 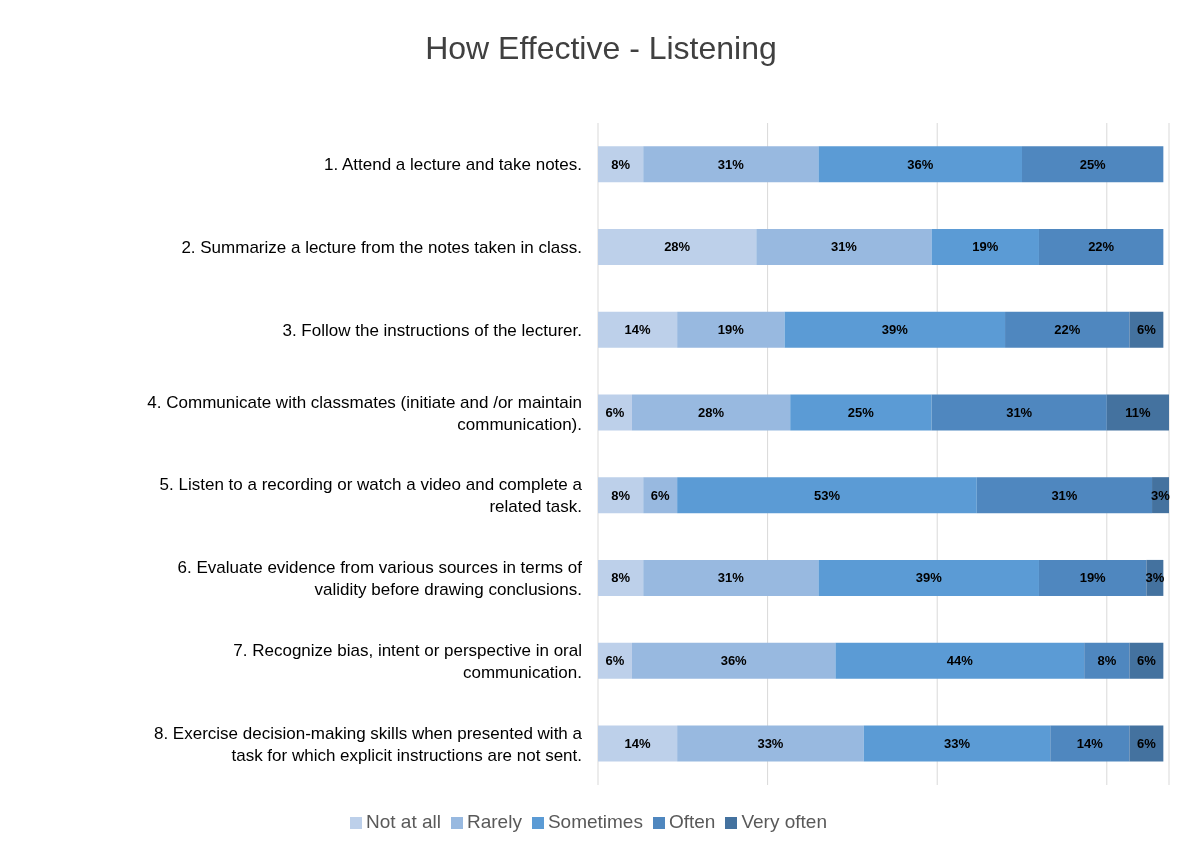 I want to click on y-tick-label: 8. Exercise decision-making skills when presented with a task for which explicit instructions are not sent., so click(x=368, y=744).